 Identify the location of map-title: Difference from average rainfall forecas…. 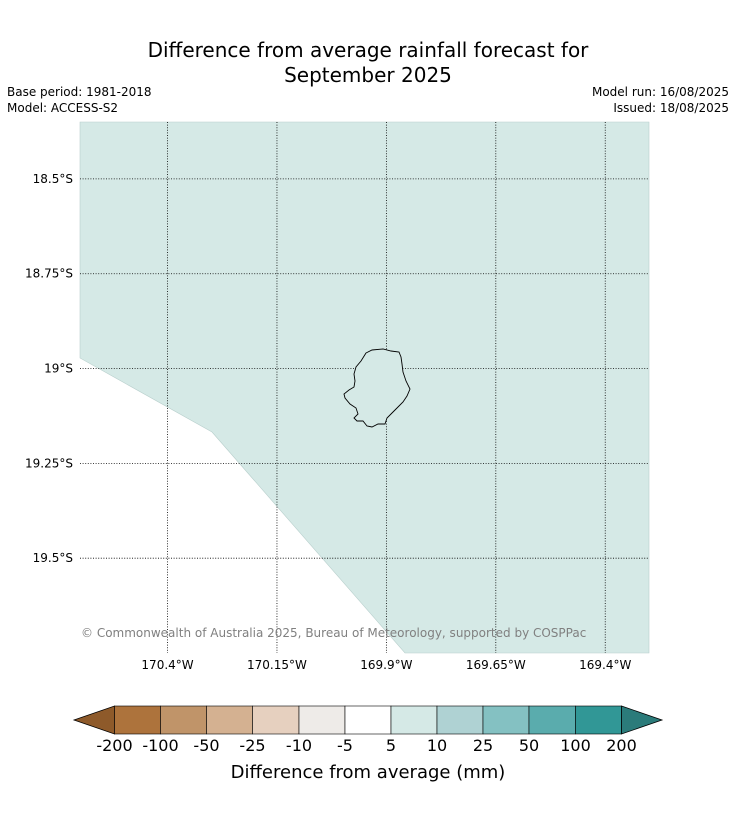
(368, 63).